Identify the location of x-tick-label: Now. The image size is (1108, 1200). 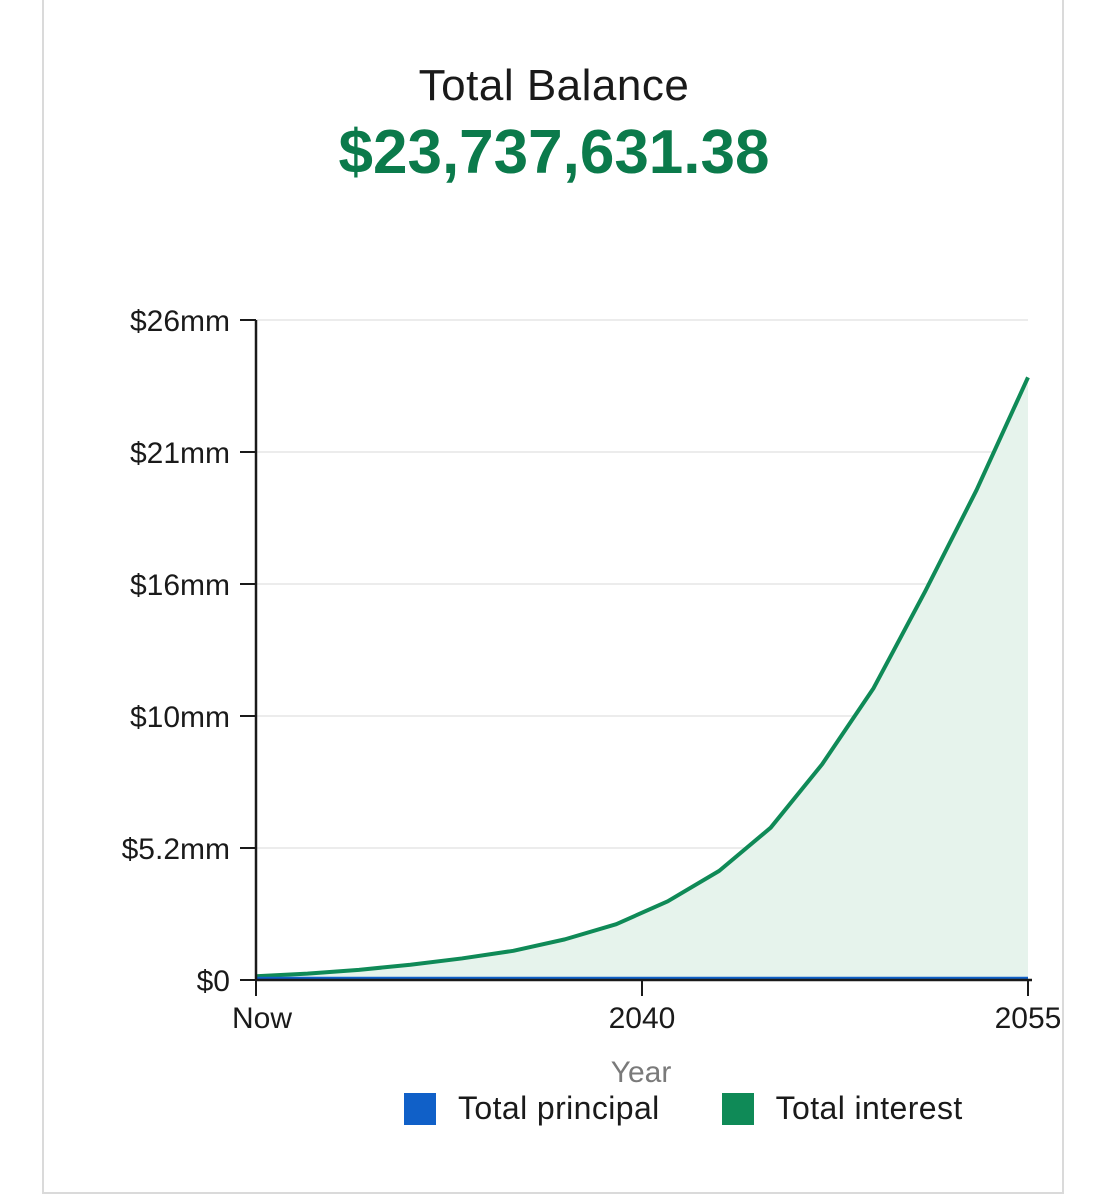
(262, 1018).